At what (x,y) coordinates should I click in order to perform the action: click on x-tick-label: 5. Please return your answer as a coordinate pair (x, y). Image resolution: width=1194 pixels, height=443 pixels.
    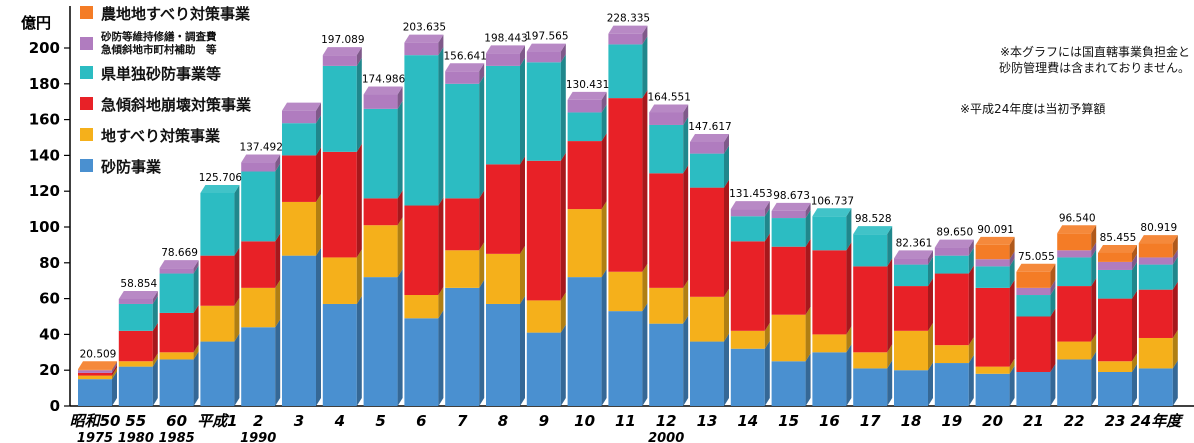
    Looking at the image, I should click on (380, 421).